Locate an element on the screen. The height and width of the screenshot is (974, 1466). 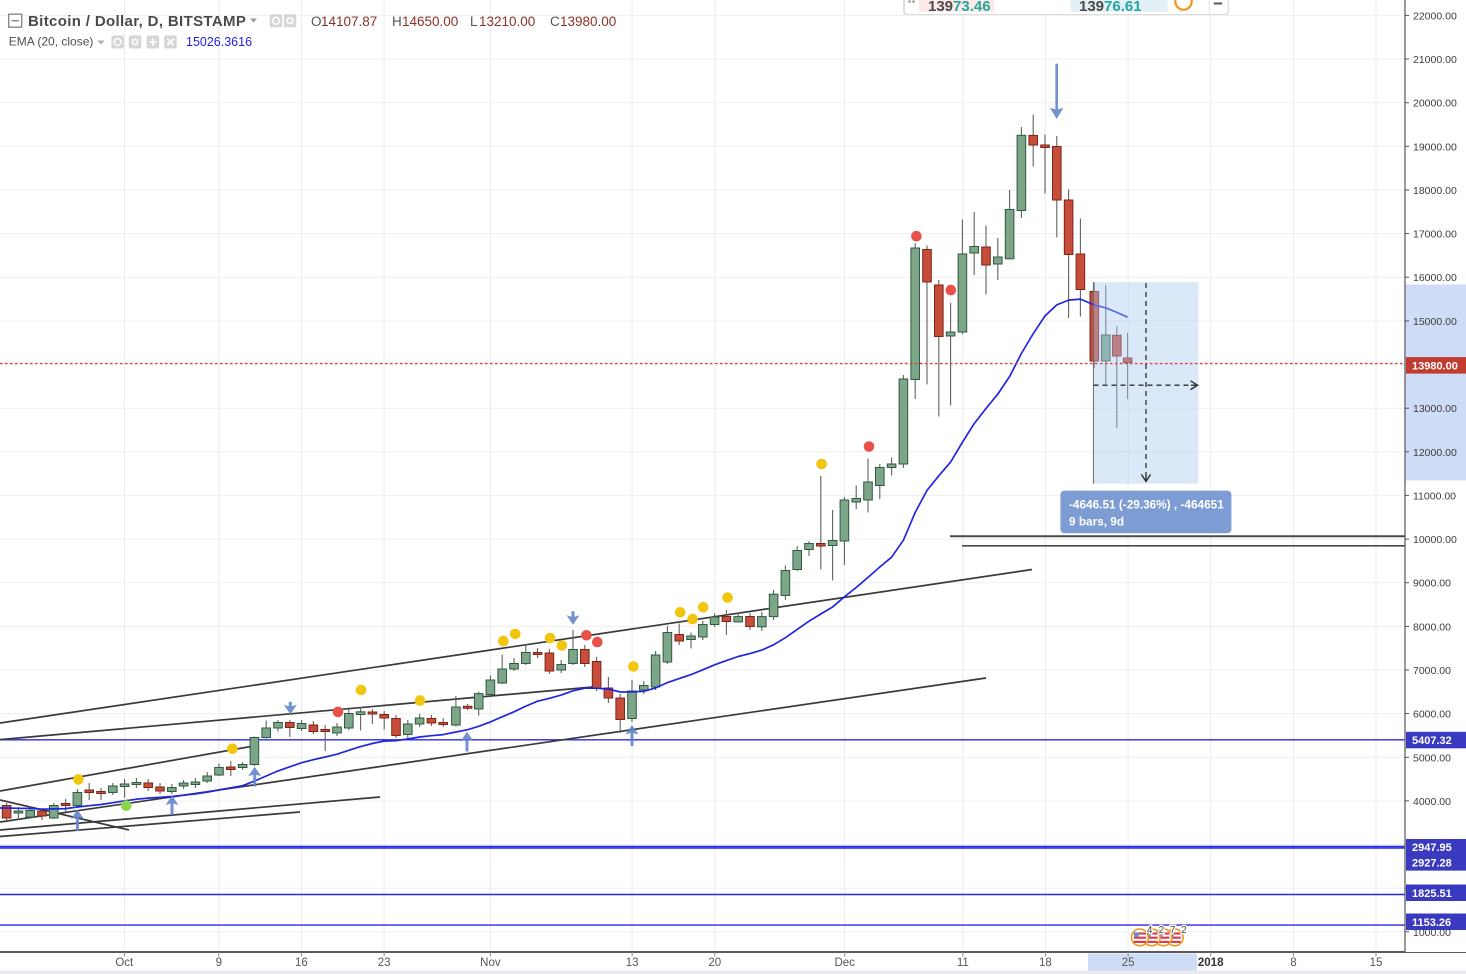
svg-text: 1153.26 is located at coordinates (1431, 923).